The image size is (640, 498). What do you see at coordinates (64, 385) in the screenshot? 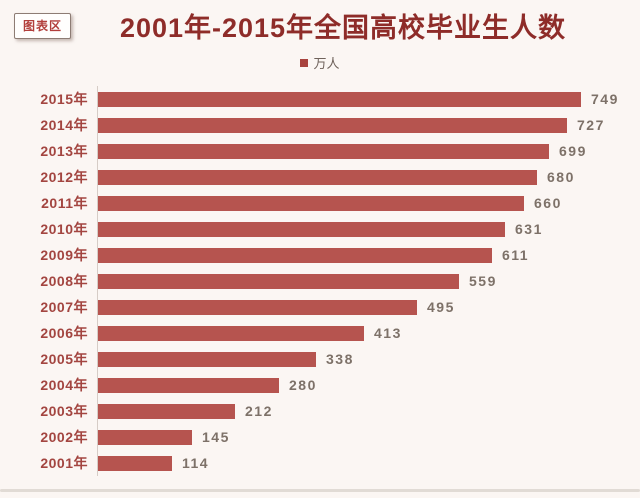
I see `category-label: 2004年` at bounding box center [64, 385].